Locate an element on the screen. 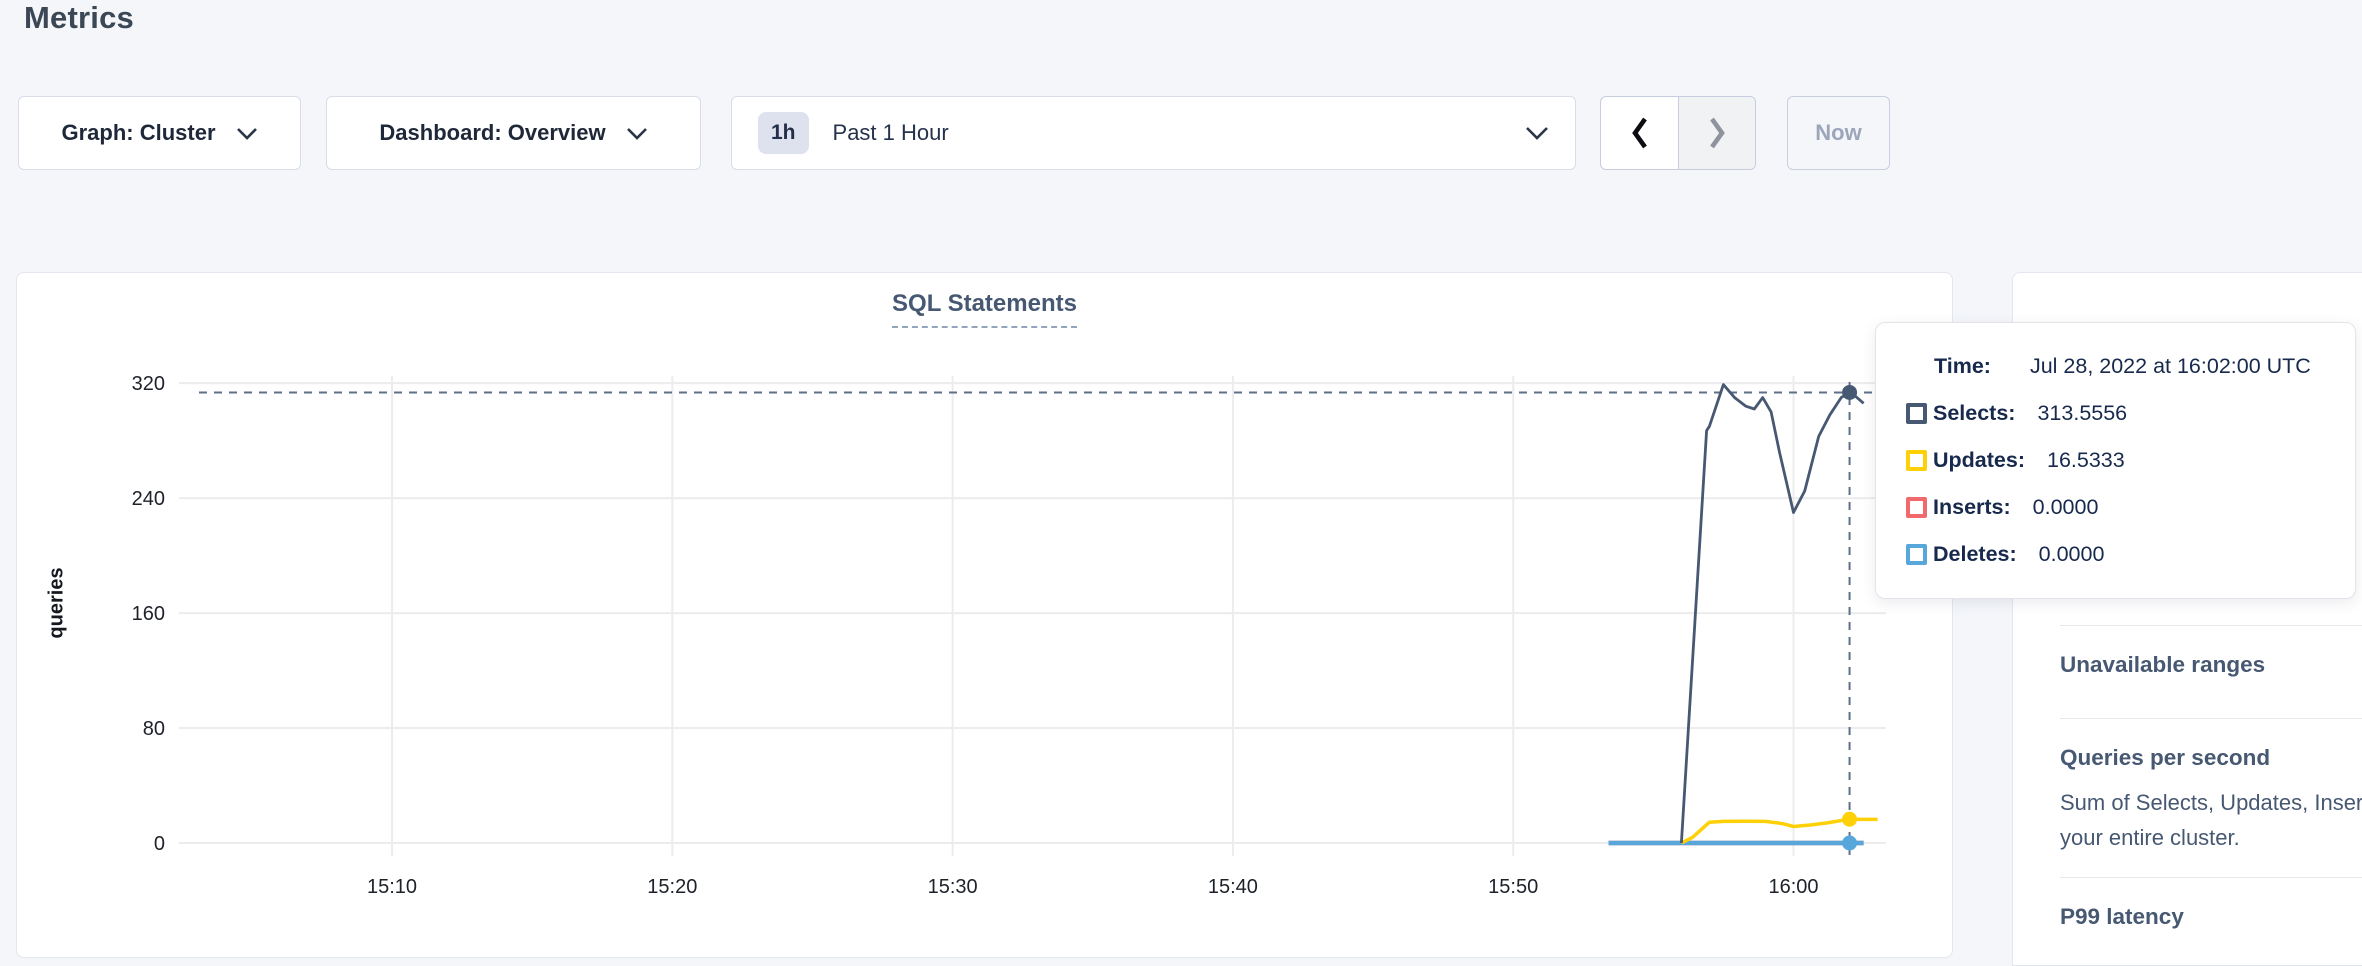 This screenshot has width=2362, height=966. x-tick-label: 15:30 is located at coordinates (953, 887).